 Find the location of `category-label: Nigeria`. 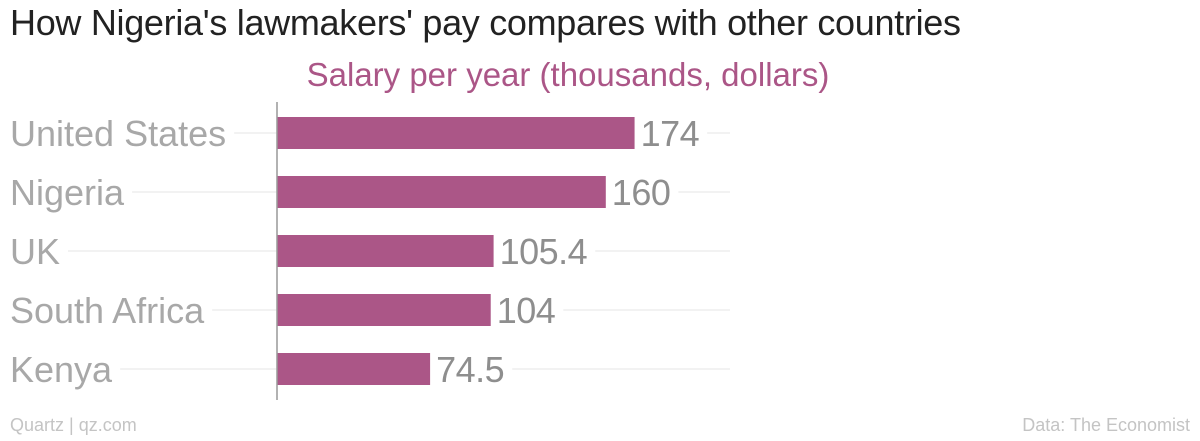

category-label: Nigeria is located at coordinates (67, 192).